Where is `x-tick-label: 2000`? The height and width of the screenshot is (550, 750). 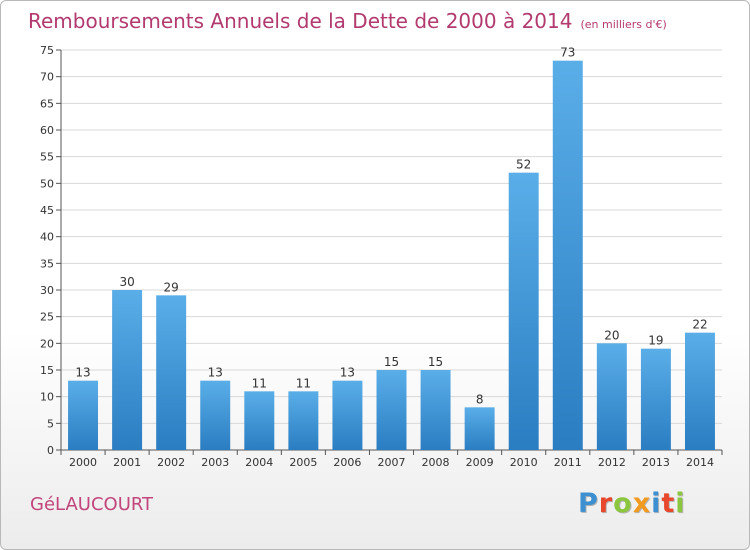 x-tick-label: 2000 is located at coordinates (83, 462).